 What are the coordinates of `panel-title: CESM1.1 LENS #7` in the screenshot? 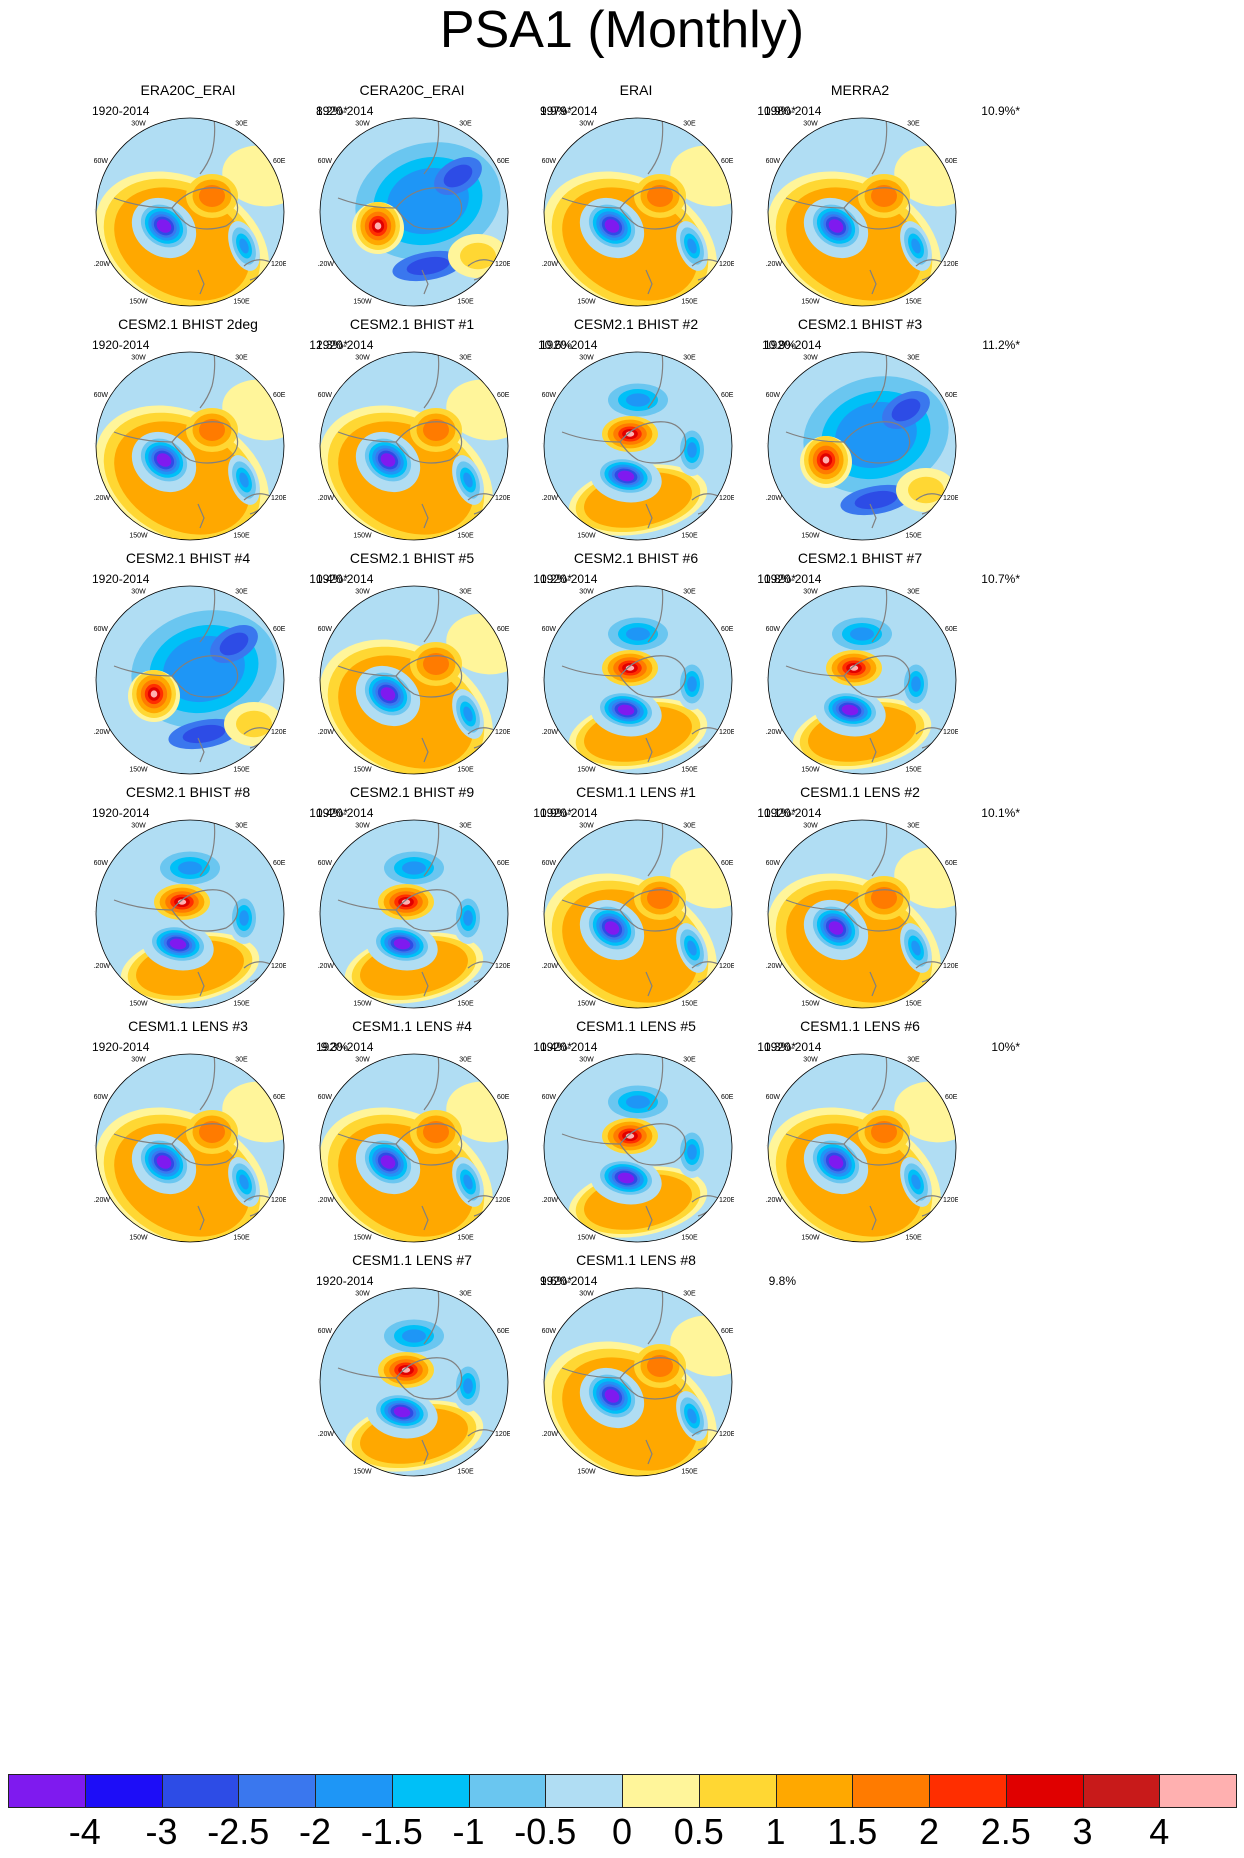 It's located at (412, 1260).